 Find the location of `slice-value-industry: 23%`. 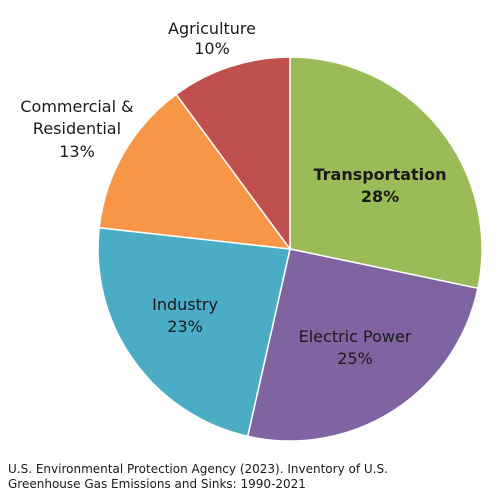

slice-value-industry: 23% is located at coordinates (185, 326).